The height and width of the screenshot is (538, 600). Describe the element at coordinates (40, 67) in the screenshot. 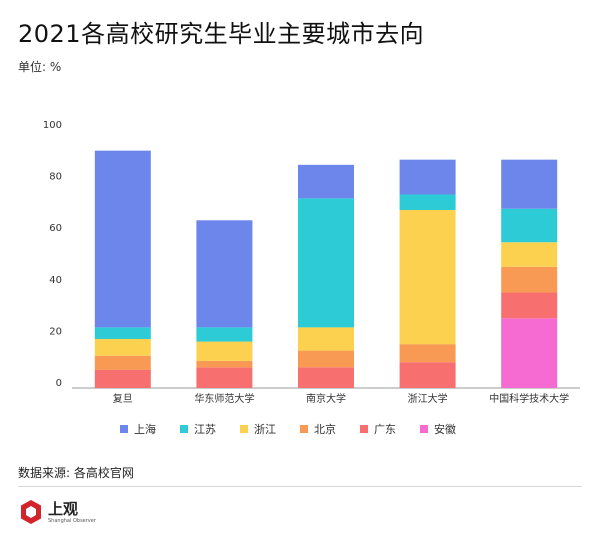

I see `unit-label: 单位: %` at that location.